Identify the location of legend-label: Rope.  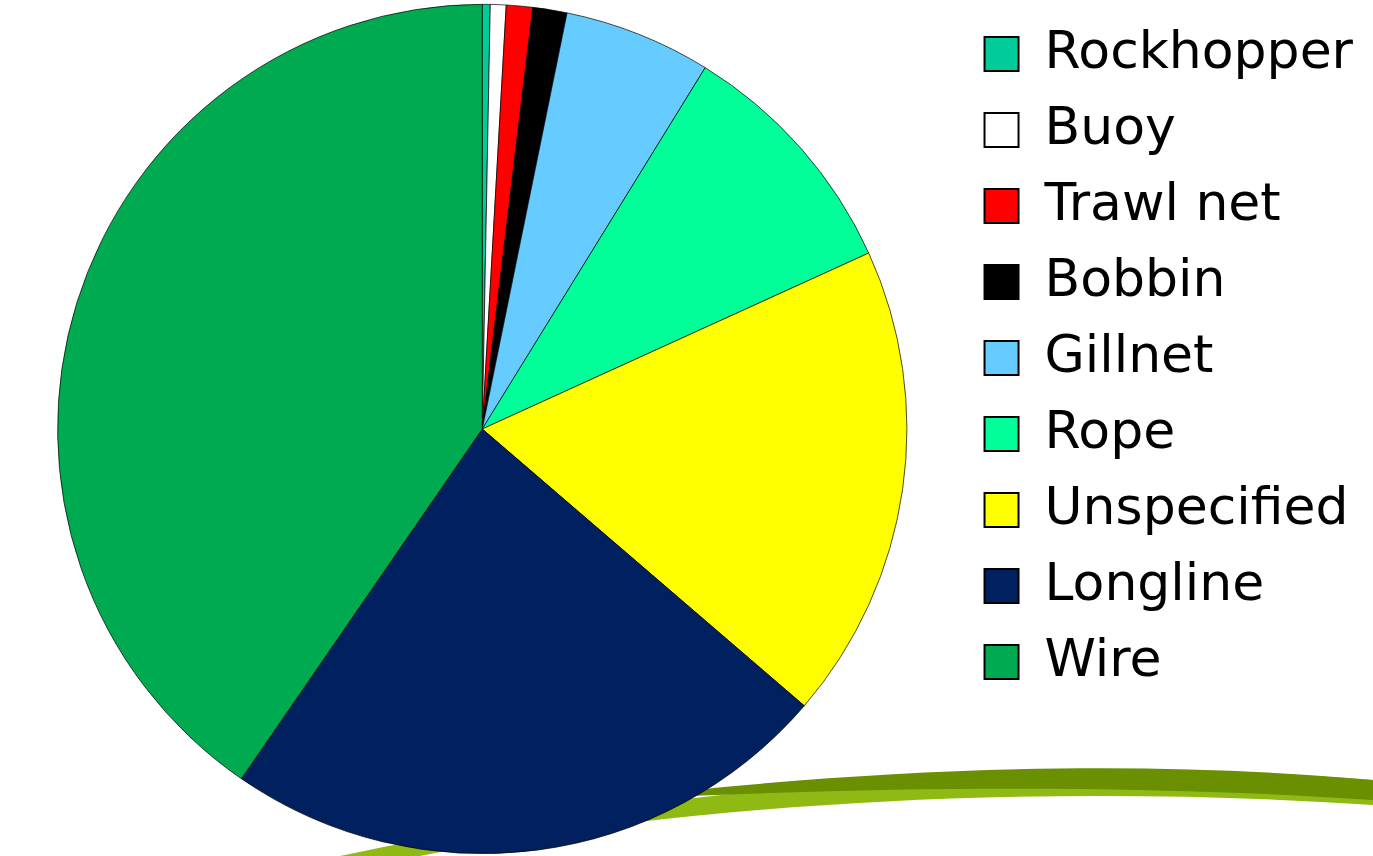
(1110, 429).